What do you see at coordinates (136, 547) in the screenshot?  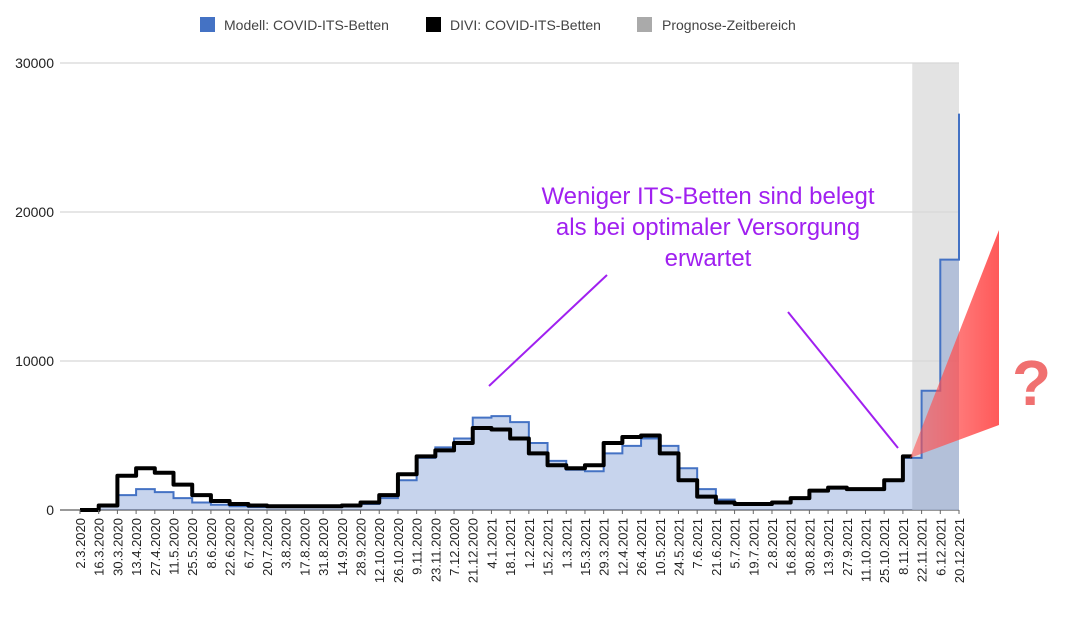 I see `x-tick-label: 13.4.2020` at bounding box center [136, 547].